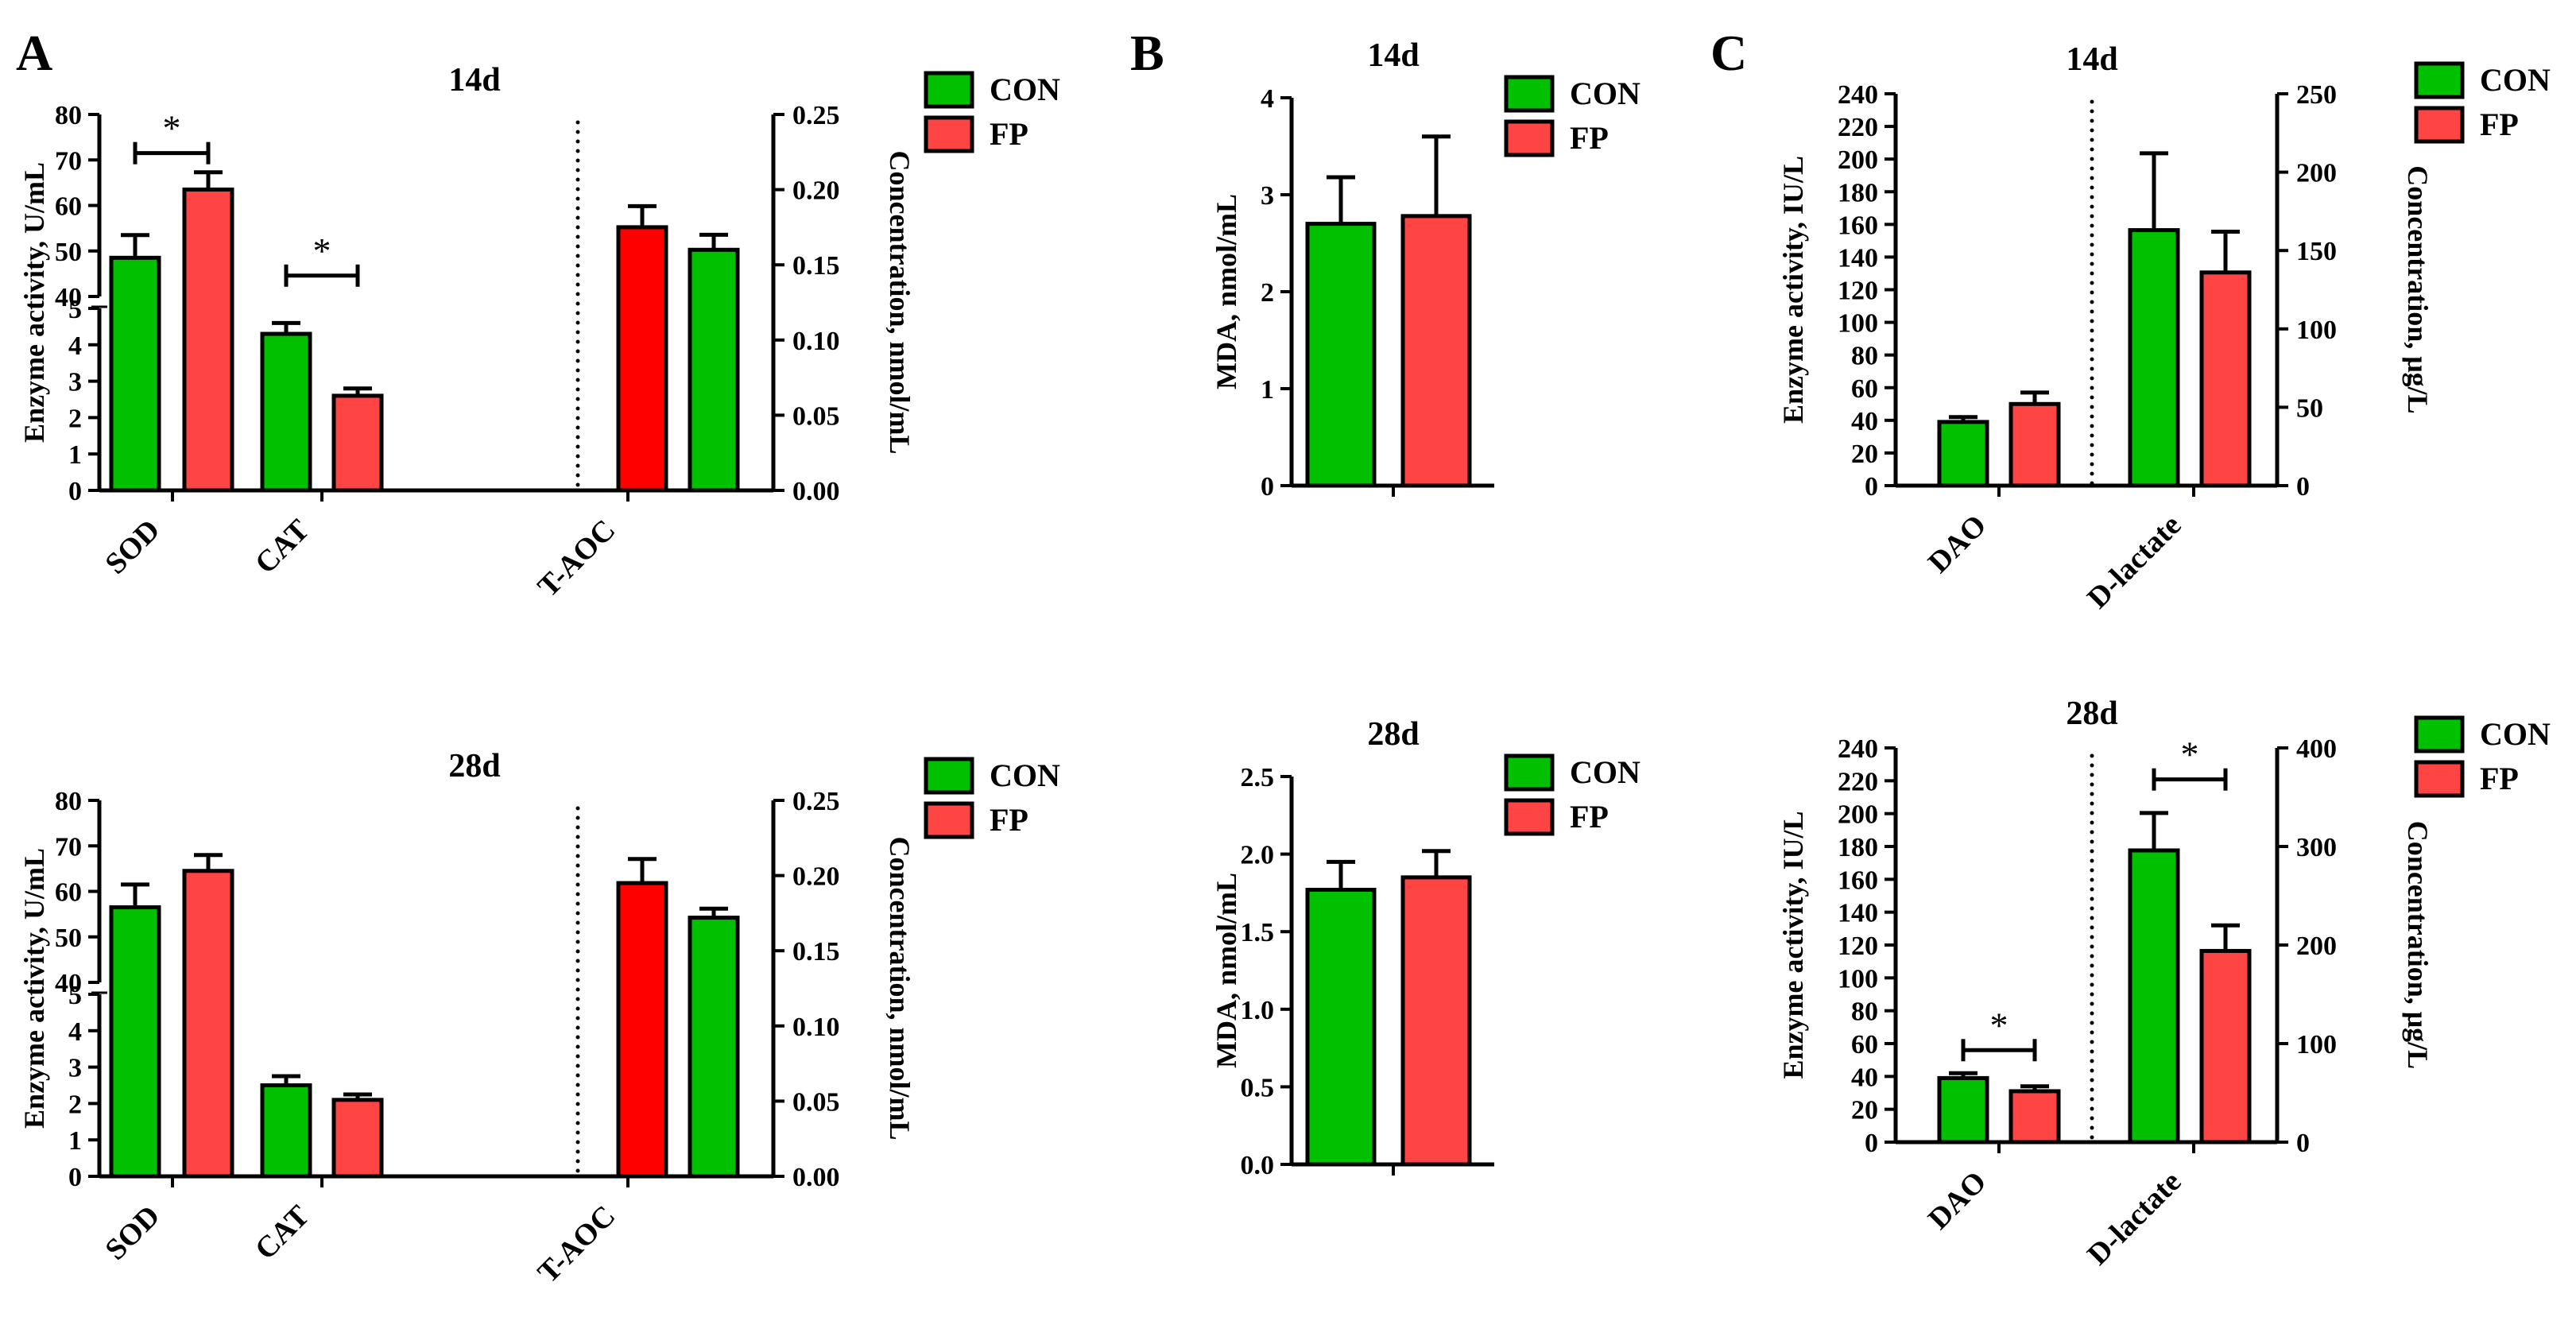 This screenshot has width=2576, height=1317. I want to click on x-category-label: T-AOC, so click(577, 558).